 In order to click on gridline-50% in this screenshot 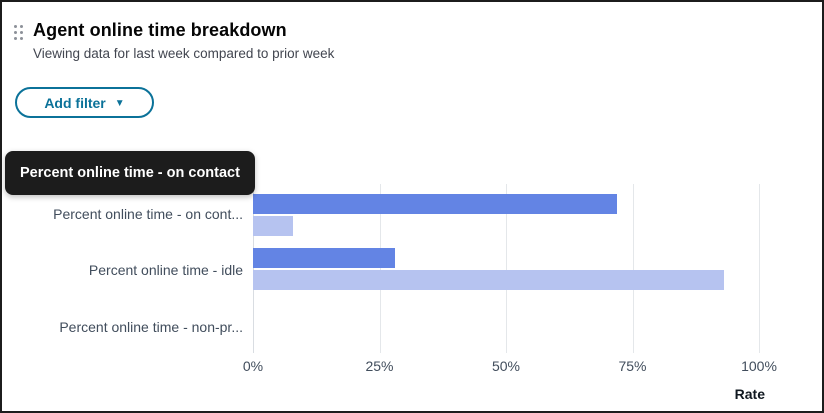, I will do `click(506, 268)`.